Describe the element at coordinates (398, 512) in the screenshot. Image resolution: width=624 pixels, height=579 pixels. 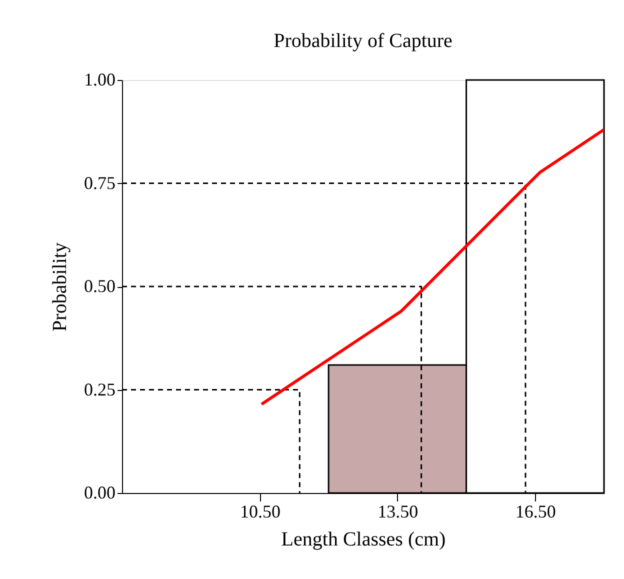
I see `x-tick-label: 13.50` at that location.